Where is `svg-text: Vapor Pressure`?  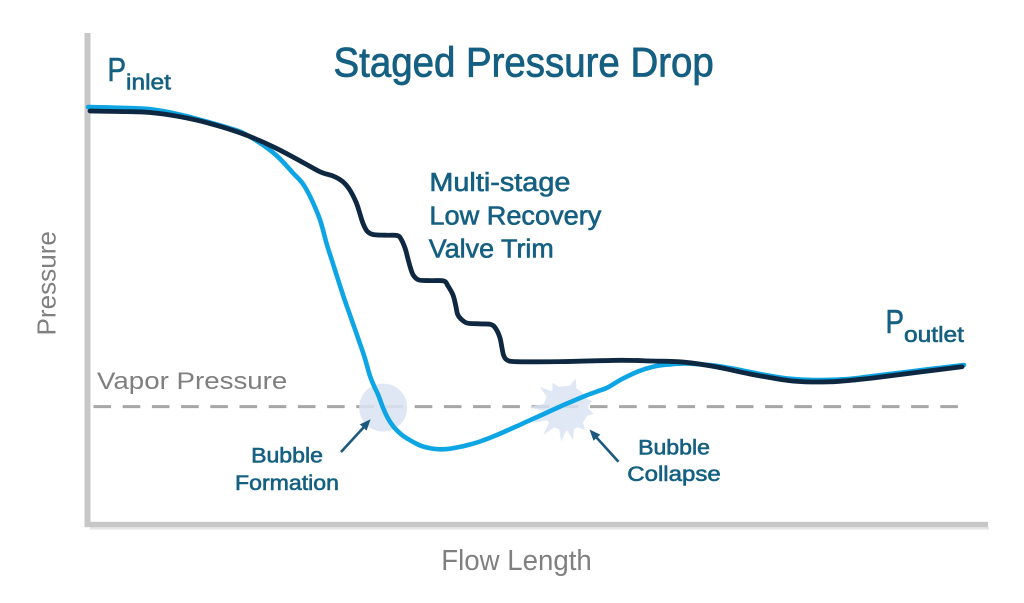 svg-text: Vapor Pressure is located at coordinates (192, 381).